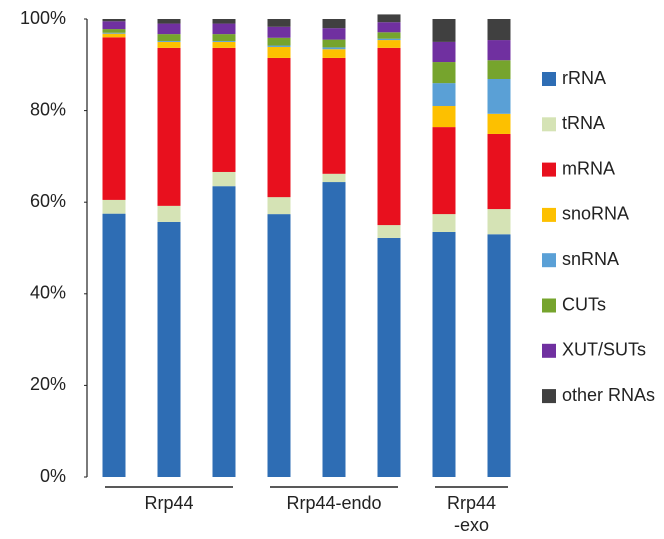 This screenshot has height=539, width=664. Describe the element at coordinates (588, 168) in the screenshot. I see `legend-label: mRNA` at that location.